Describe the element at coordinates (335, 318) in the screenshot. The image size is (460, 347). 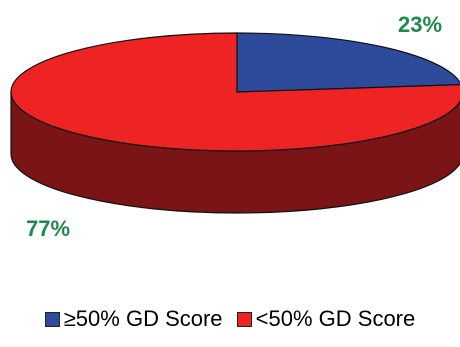
I see `legend-label-low-gd: <50% GD Score` at that location.